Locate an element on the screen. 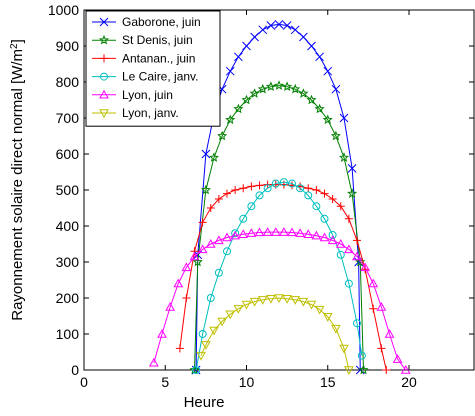  legend-label: Lyon, juin is located at coordinates (147, 95).